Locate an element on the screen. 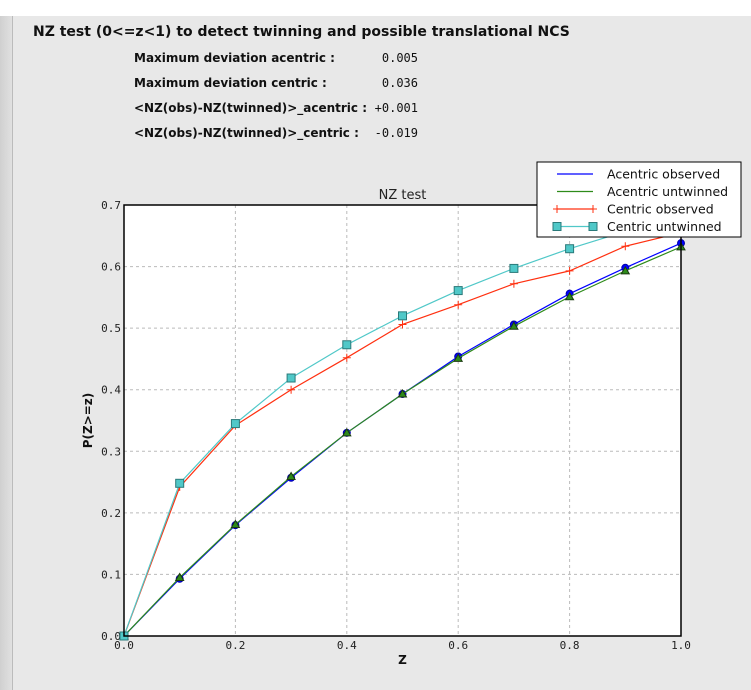 This screenshot has width=751, height=690. y-tick-label: 0.3 is located at coordinates (111, 451).